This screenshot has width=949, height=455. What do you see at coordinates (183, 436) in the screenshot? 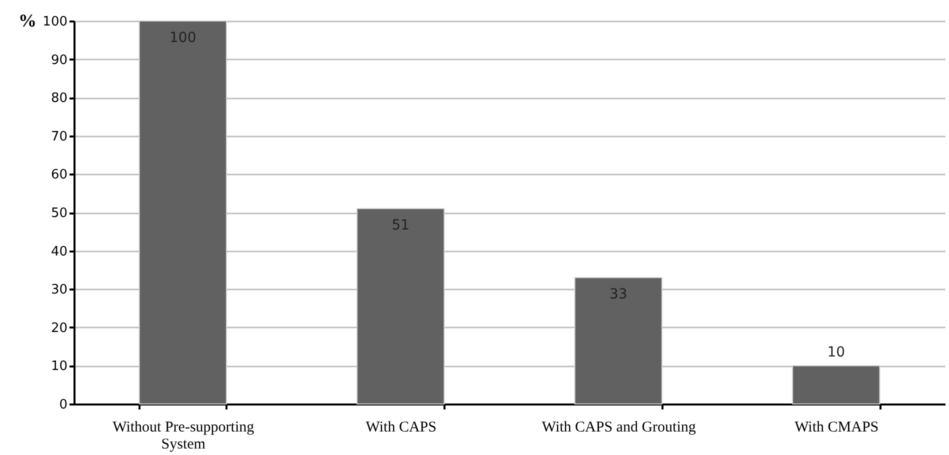
I see `x-tick-label: Without Pre-supporting System` at bounding box center [183, 436].